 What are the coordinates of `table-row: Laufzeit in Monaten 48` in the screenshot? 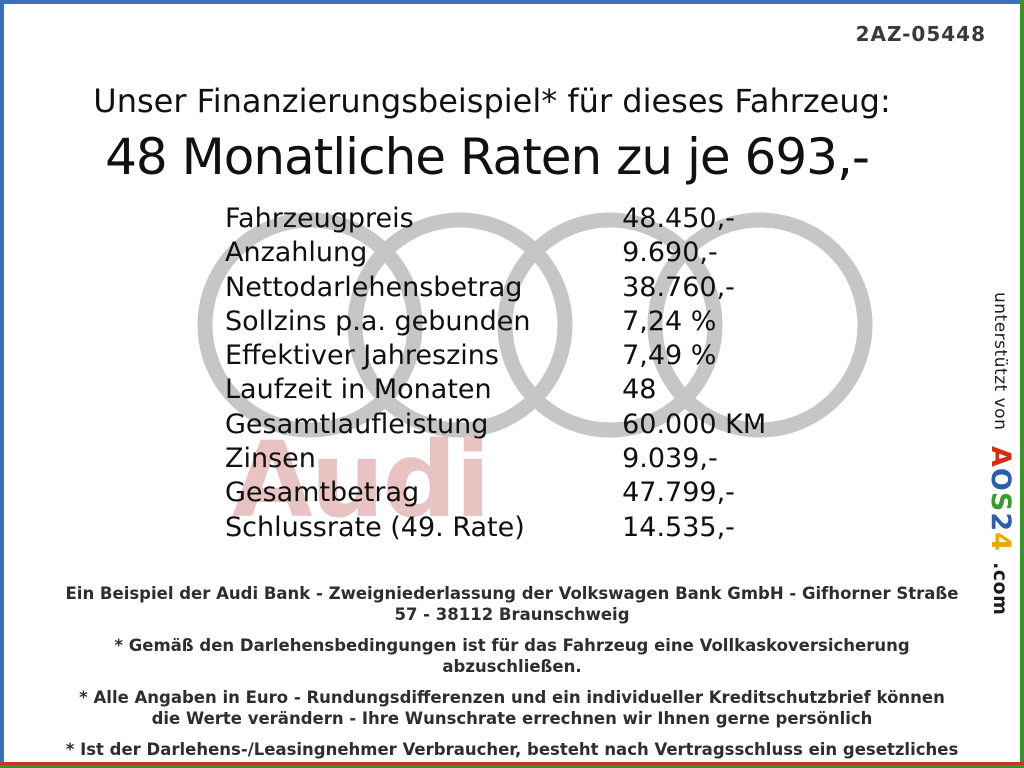 It's located at (495, 390).